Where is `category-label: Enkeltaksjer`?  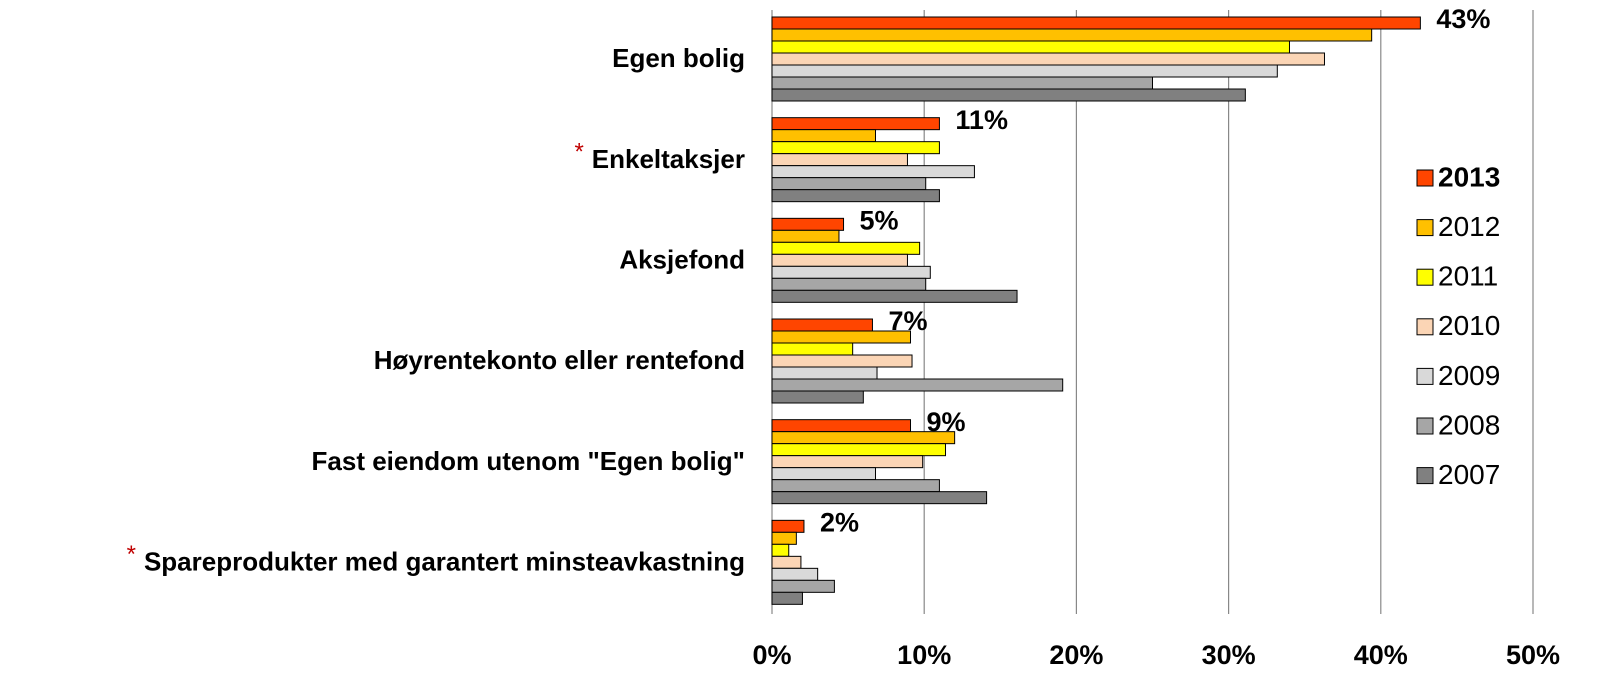 category-label: Enkeltaksjer is located at coordinates (668, 159).